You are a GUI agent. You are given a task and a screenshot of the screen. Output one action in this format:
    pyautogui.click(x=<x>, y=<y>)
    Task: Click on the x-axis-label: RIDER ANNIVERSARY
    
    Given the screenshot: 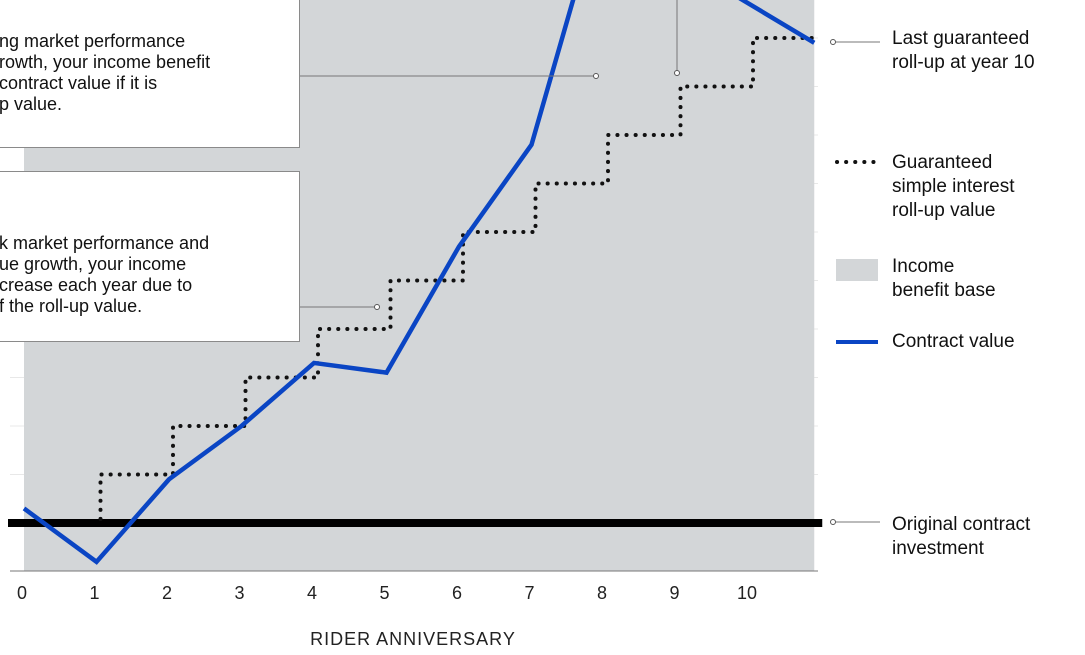 What is the action you would take?
    pyautogui.click(x=413, y=639)
    